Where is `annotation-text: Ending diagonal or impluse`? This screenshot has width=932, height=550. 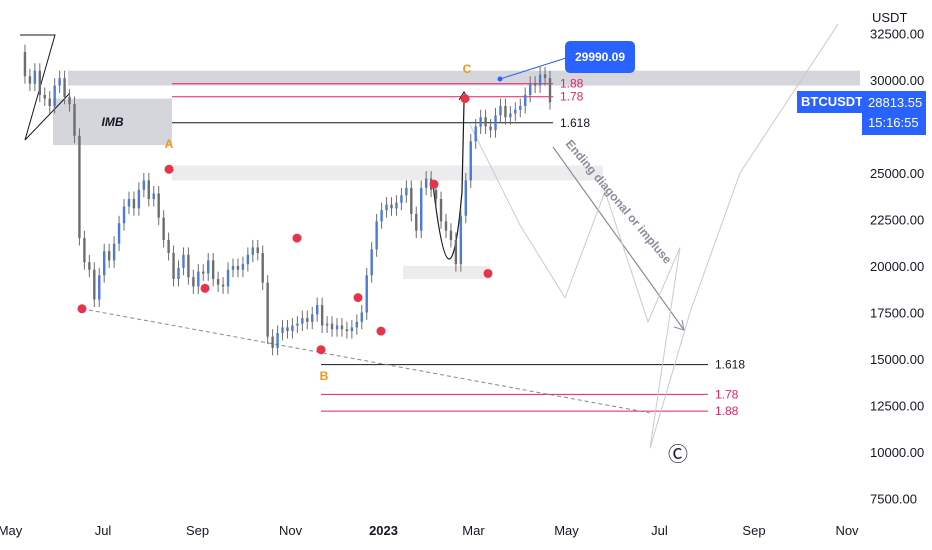
annotation-text: Ending diagonal or impluse is located at coordinates (619, 202).